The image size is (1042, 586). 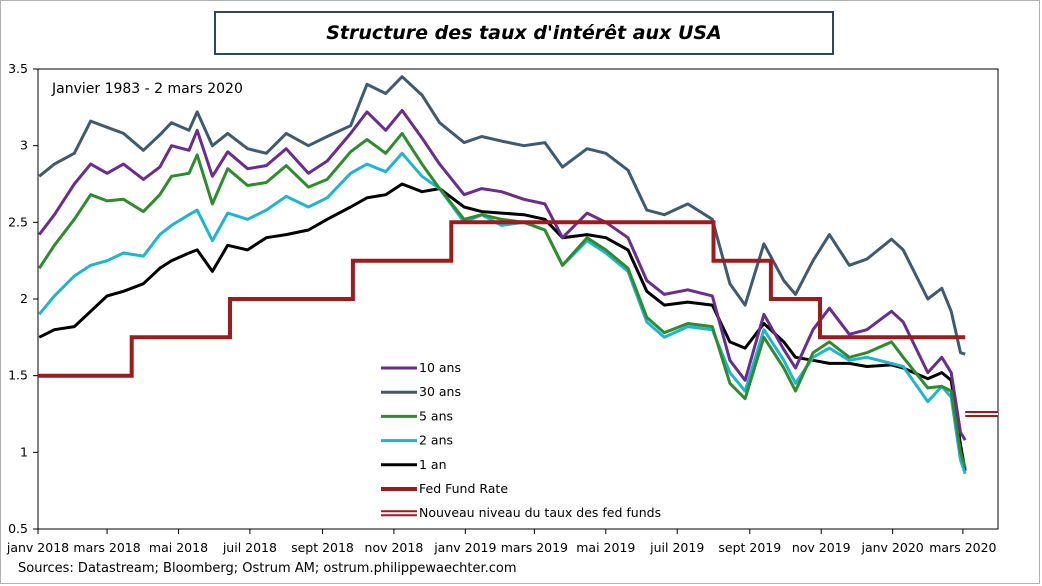 I want to click on y-tick-label: 1, so click(x=24, y=451).